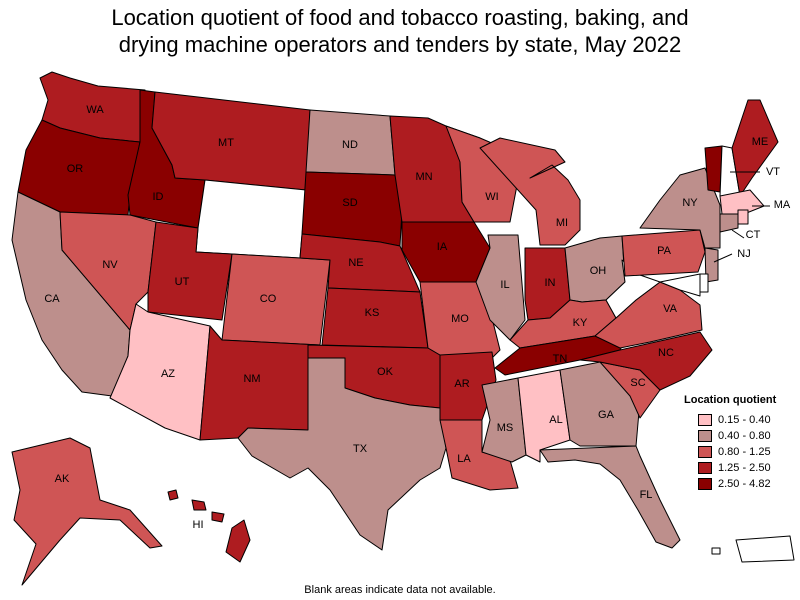 Image resolution: width=800 pixels, height=600 pixels. Describe the element at coordinates (730, 400) in the screenshot. I see `legend-title: Location quotient` at that location.